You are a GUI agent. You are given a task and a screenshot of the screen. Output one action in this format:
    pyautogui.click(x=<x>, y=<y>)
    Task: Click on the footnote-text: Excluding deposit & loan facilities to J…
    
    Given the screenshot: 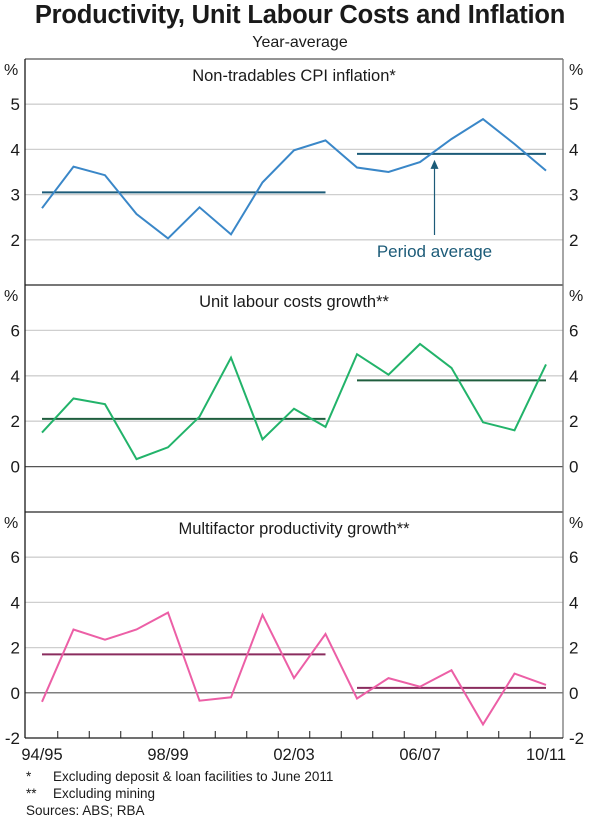 What is the action you would take?
    pyautogui.click(x=193, y=776)
    